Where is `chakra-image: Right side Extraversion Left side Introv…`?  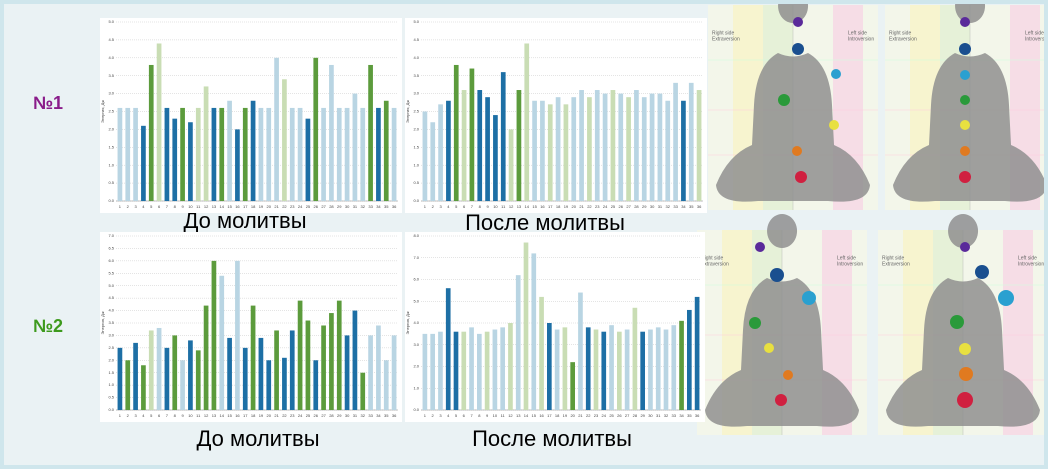
chakra-image: Right side Extraversion Left side Introv… is located at coordinates (960, 324).